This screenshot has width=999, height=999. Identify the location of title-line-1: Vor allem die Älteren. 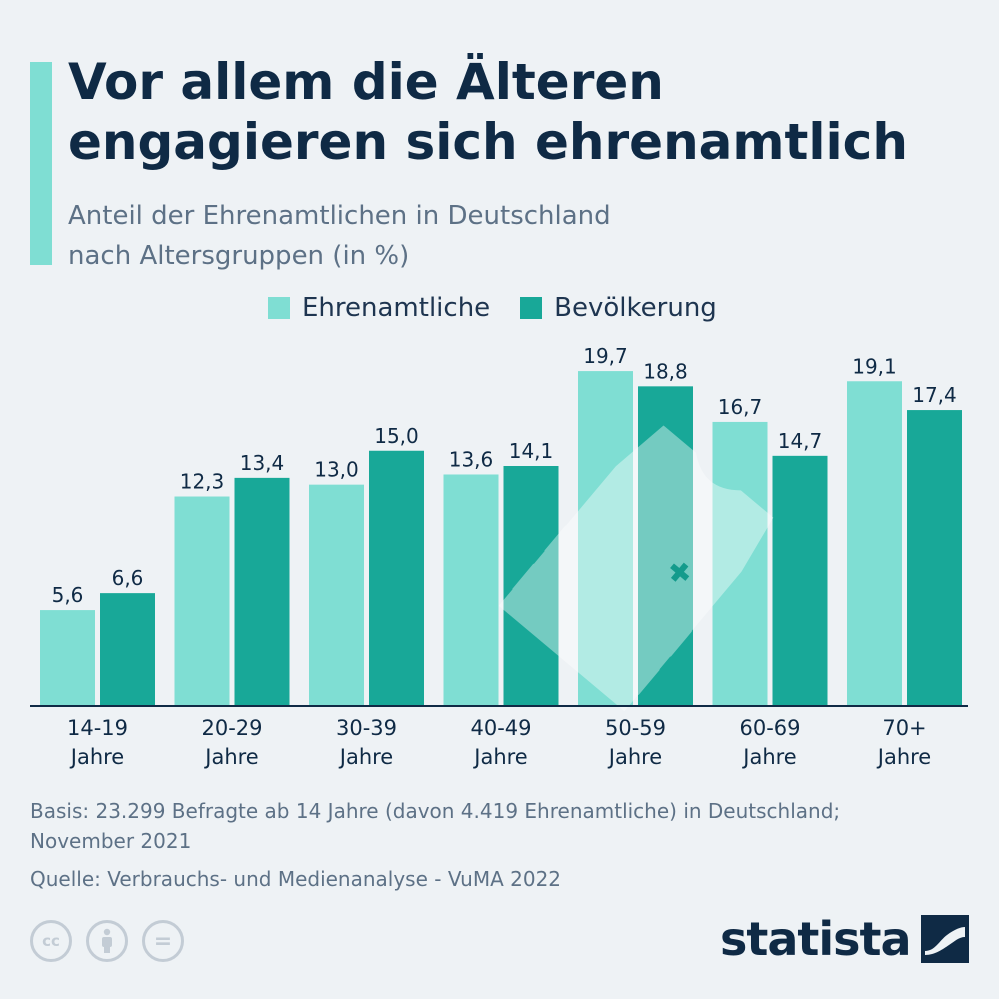
(366, 82).